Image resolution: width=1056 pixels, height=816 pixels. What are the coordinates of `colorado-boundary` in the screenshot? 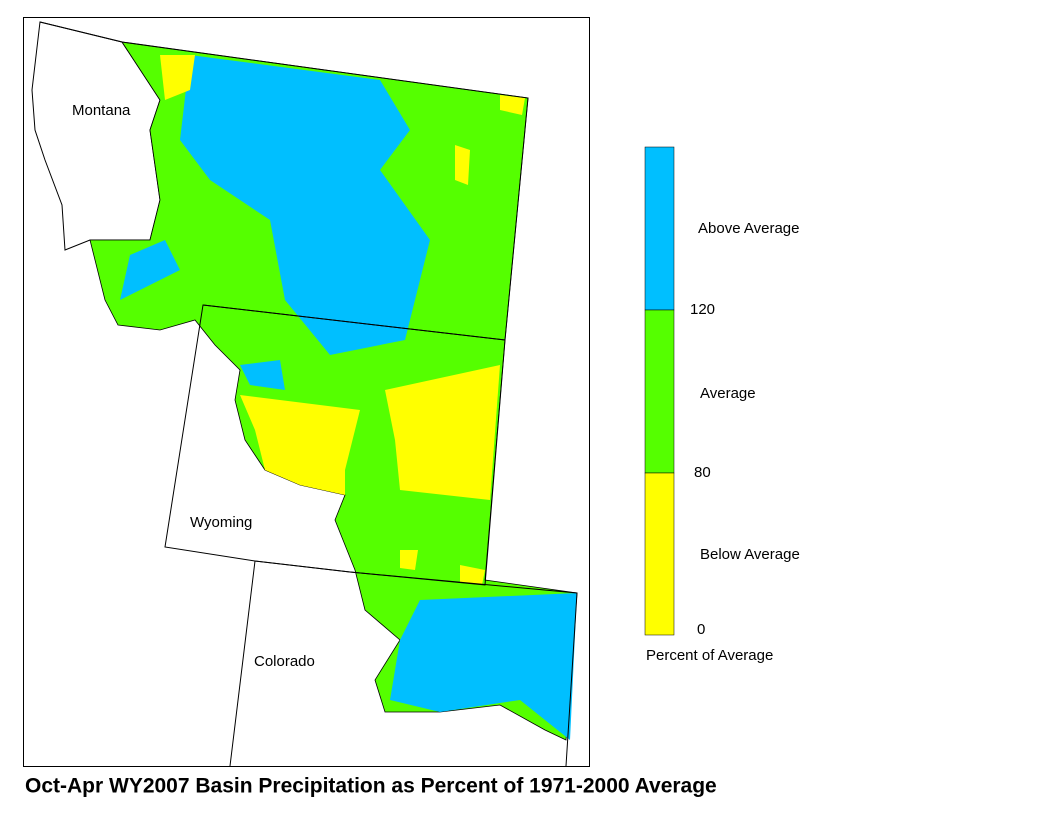 It's located at (403, 663).